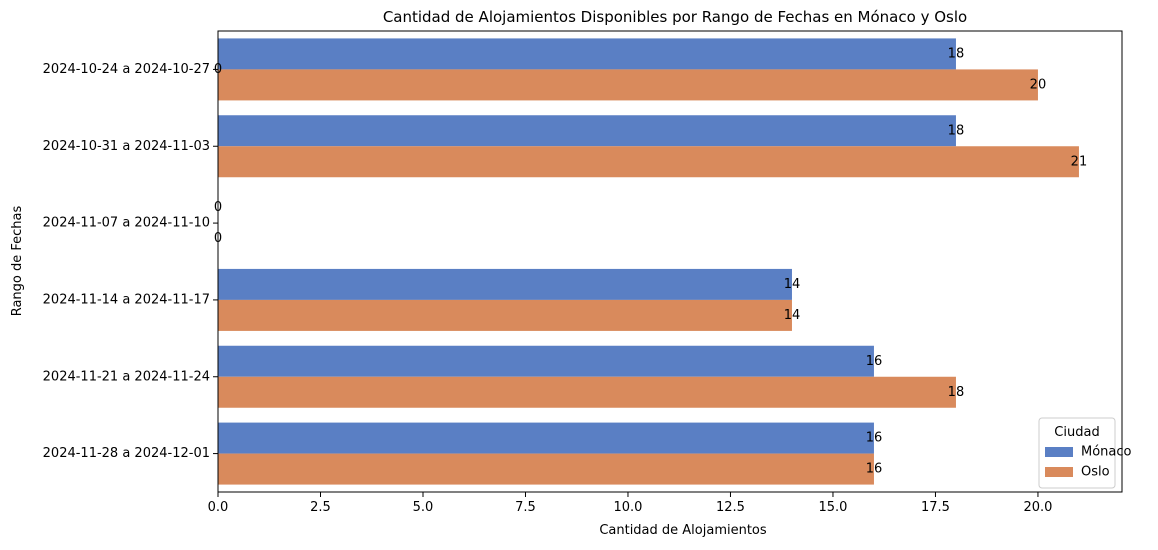 The image size is (1158, 550). Describe the element at coordinates (1038, 84) in the screenshot. I see `data-label: 20` at that location.